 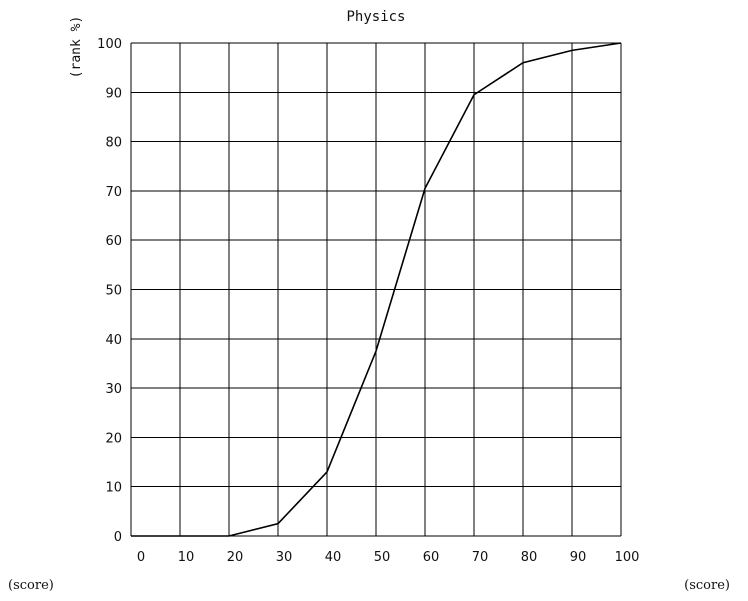 What do you see at coordinates (31, 585) in the screenshot?
I see `x-axis-label-left: (score)` at bounding box center [31, 585].